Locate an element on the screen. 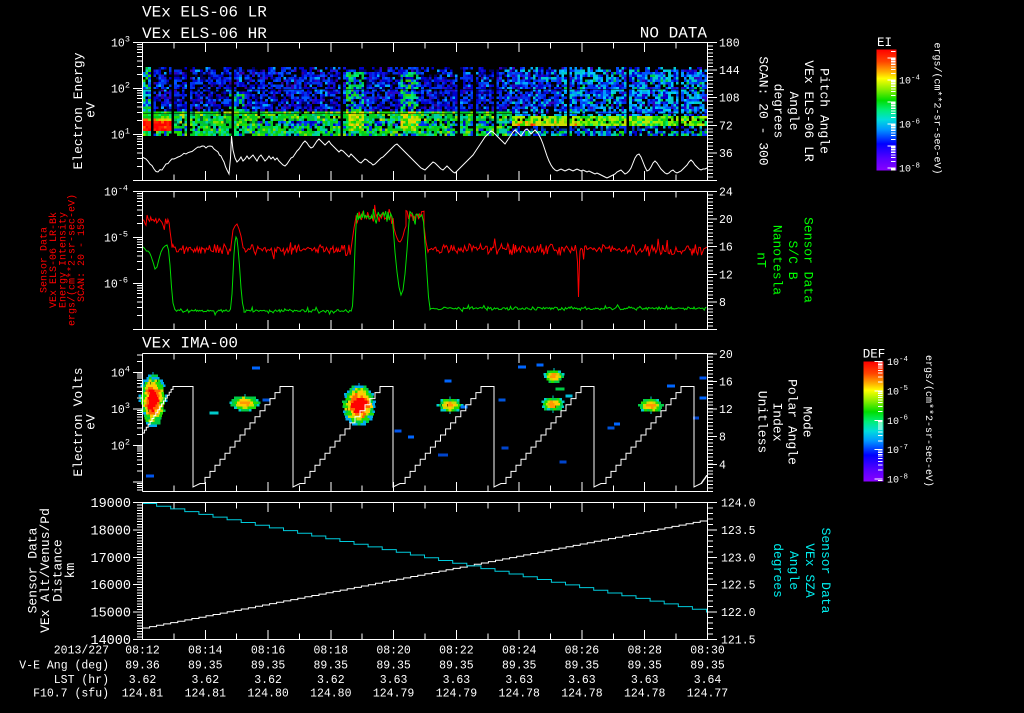 This screenshot has width=1024, height=713. svg-text: 08:30 is located at coordinates (707, 651).